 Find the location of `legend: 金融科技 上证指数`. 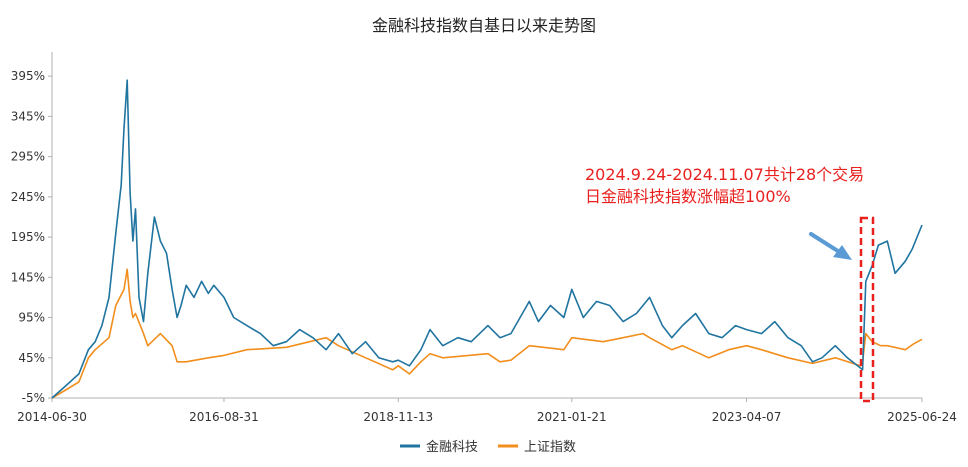

legend: 金融科技 上证指数 is located at coordinates (488, 447).